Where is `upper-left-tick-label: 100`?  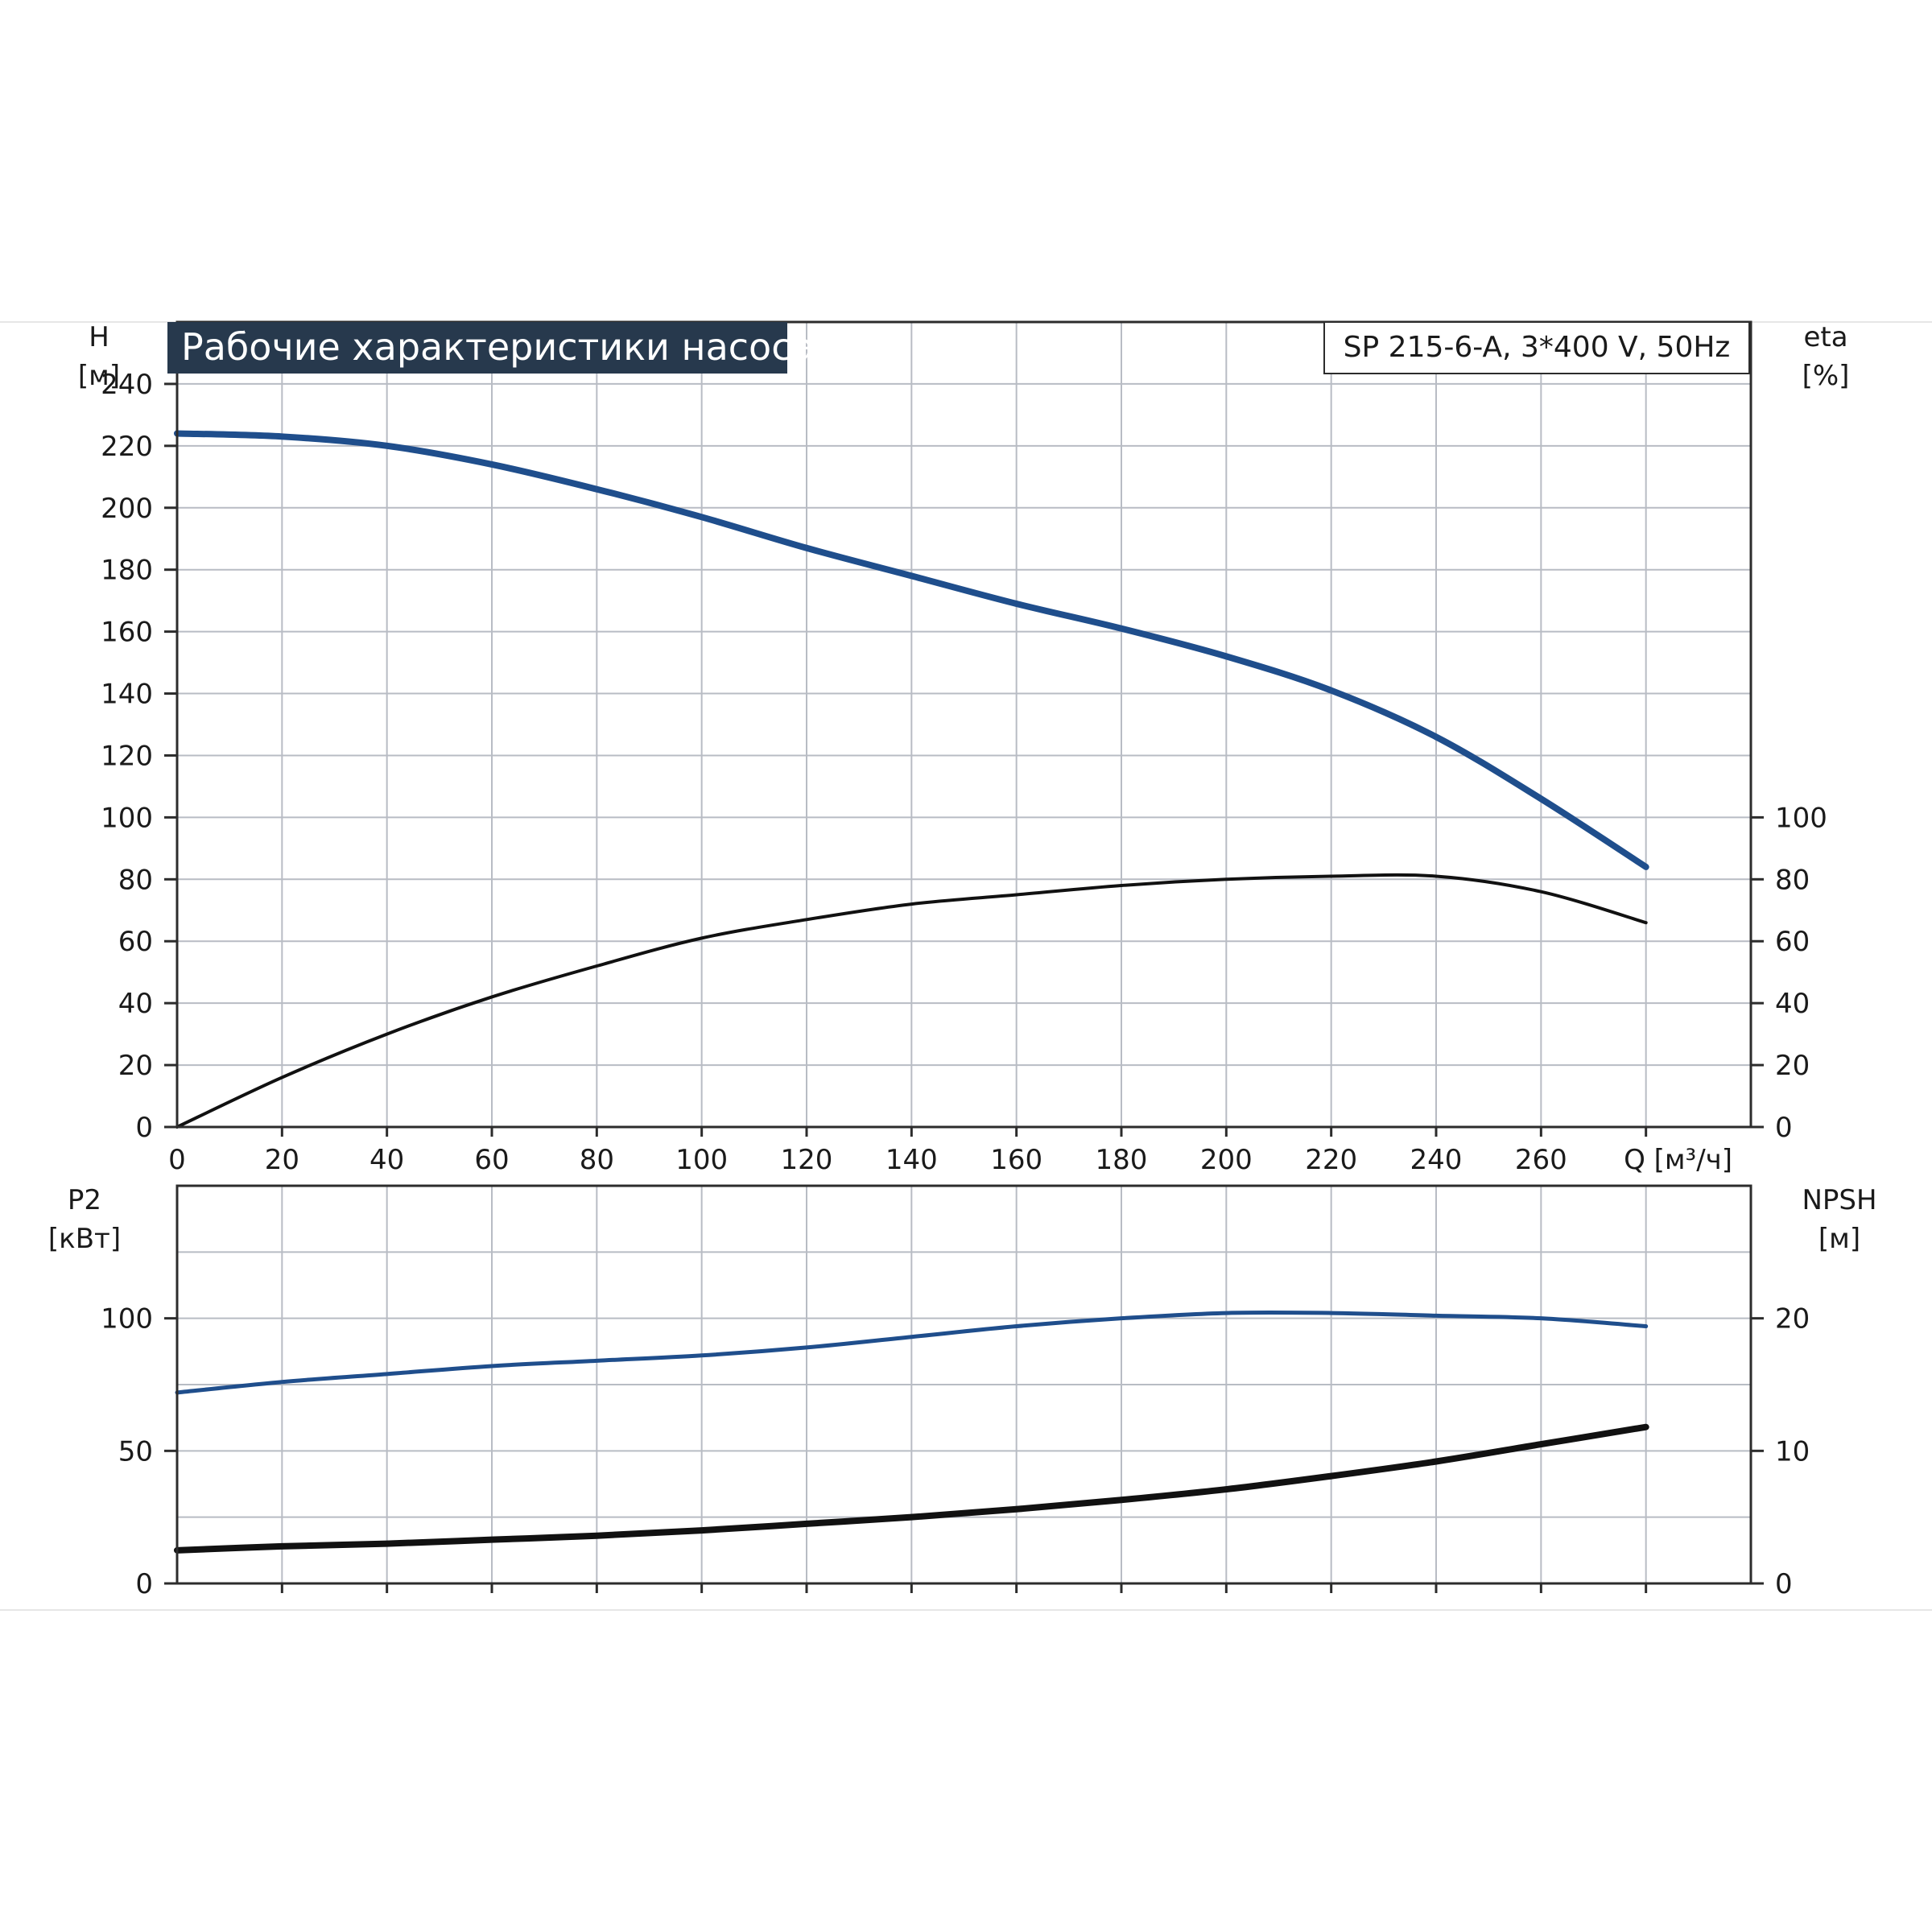 upper-left-tick-label: 100 is located at coordinates (127, 818).